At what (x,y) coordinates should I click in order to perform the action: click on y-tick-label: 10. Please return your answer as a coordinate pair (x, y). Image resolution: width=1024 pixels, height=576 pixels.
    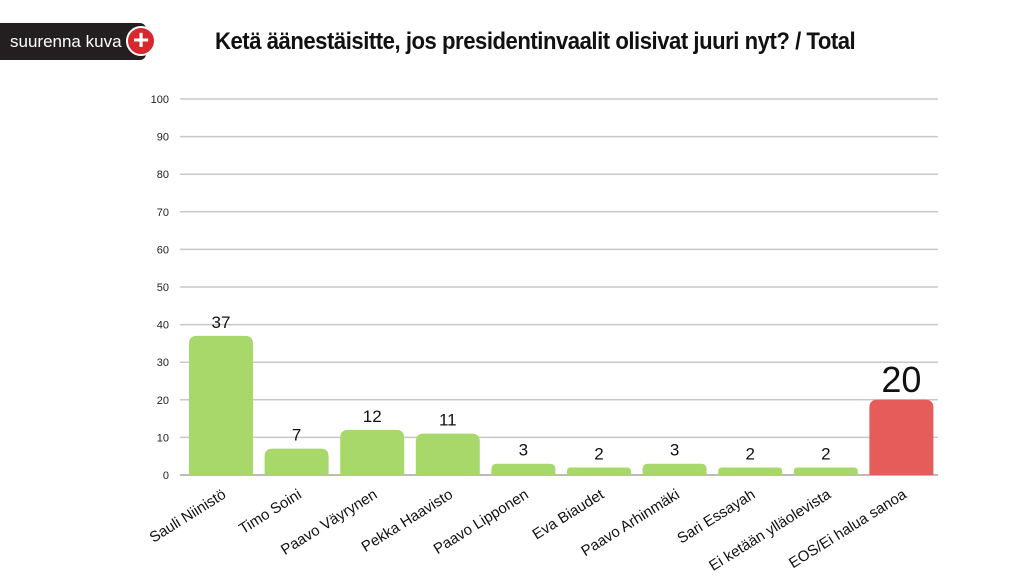
    Looking at the image, I should click on (163, 438).